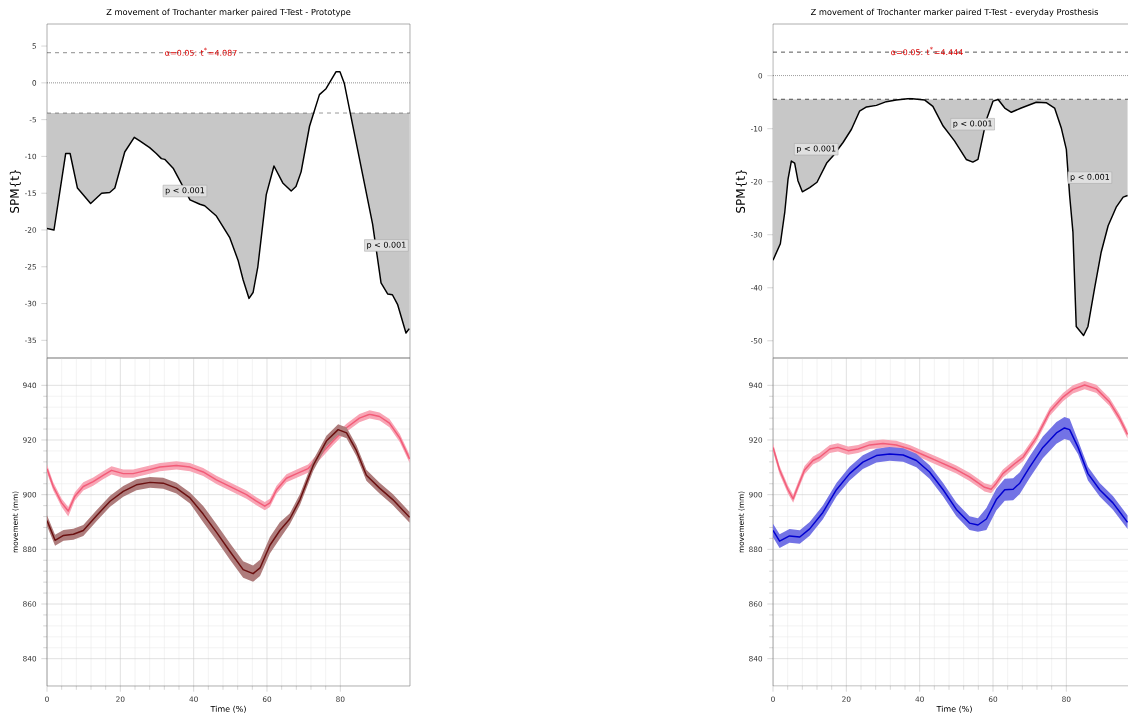 Image resolution: width=1128 pixels, height=719 pixels. Describe the element at coordinates (228, 12) in the screenshot. I see `chart-title: Z movement of Trochanter marker paired T-Test - Prototype` at that location.